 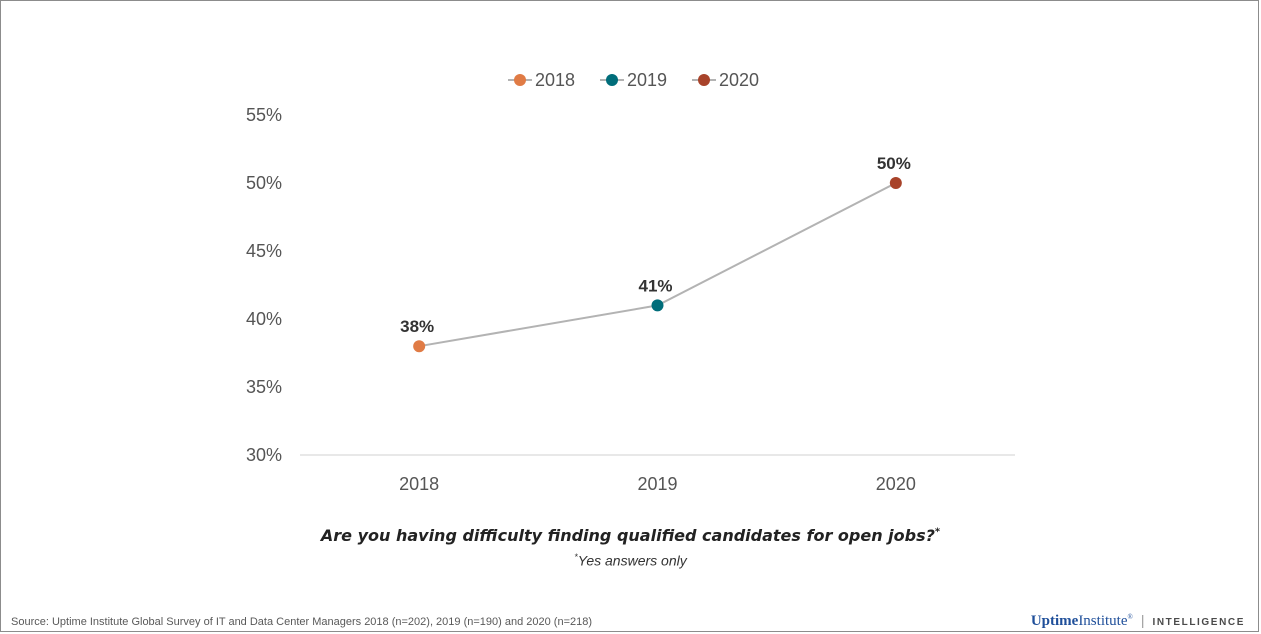 I want to click on x-tick-label: 2020, so click(x=896, y=484).